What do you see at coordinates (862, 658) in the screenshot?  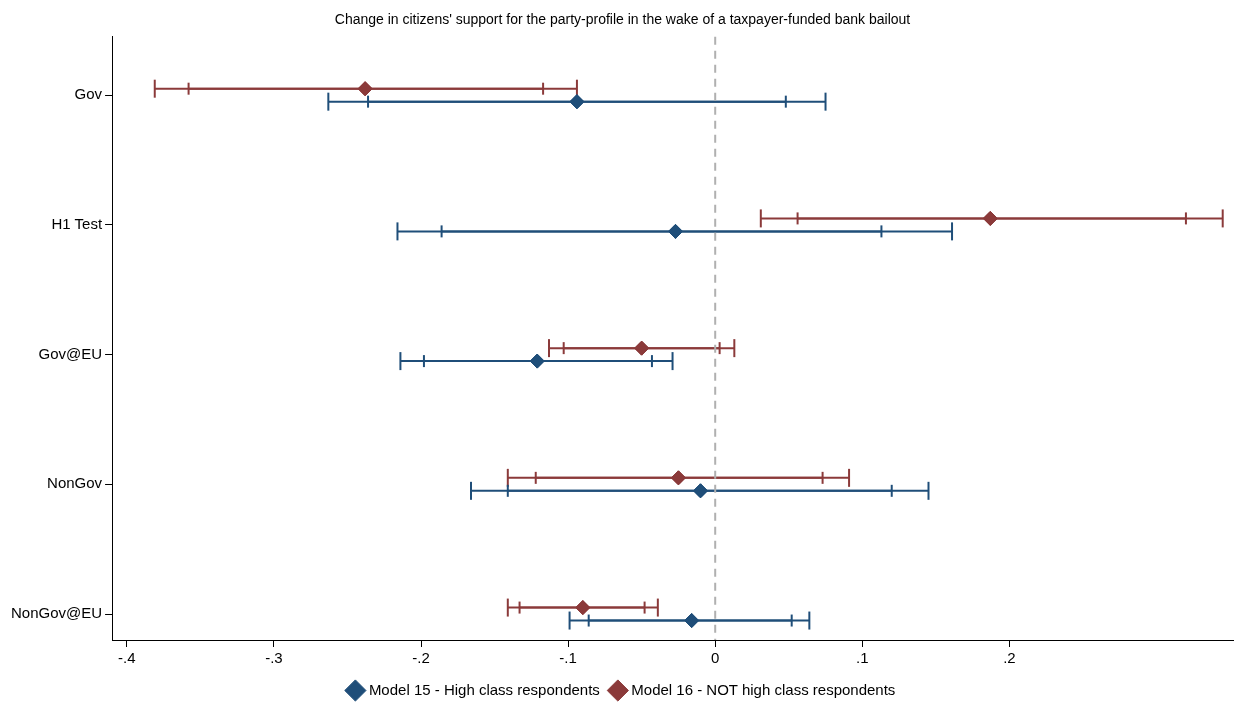 I see `x-tick-label: .1` at bounding box center [862, 658].